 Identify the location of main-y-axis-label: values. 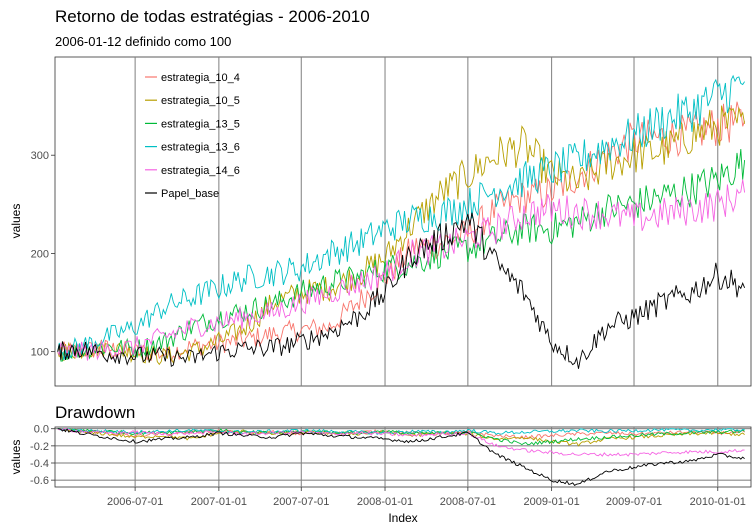
(16, 221).